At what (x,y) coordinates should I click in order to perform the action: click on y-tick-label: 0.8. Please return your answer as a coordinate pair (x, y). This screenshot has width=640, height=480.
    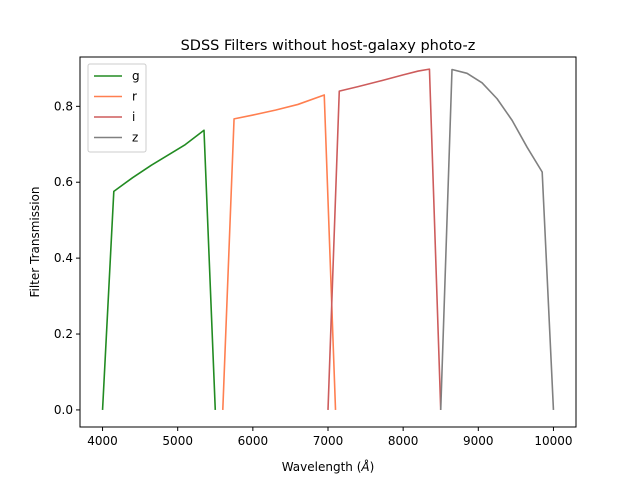
    Looking at the image, I should click on (63, 106).